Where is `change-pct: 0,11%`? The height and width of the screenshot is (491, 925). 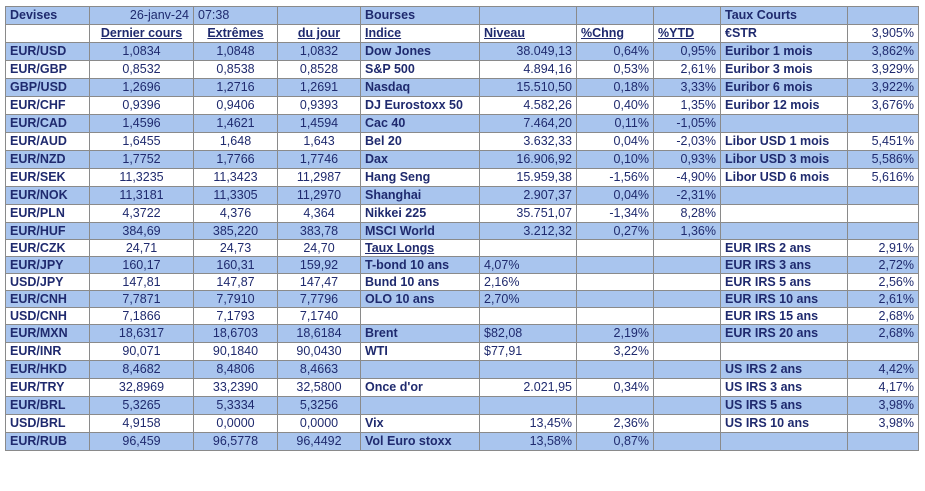 change-pct: 0,11% is located at coordinates (615, 123).